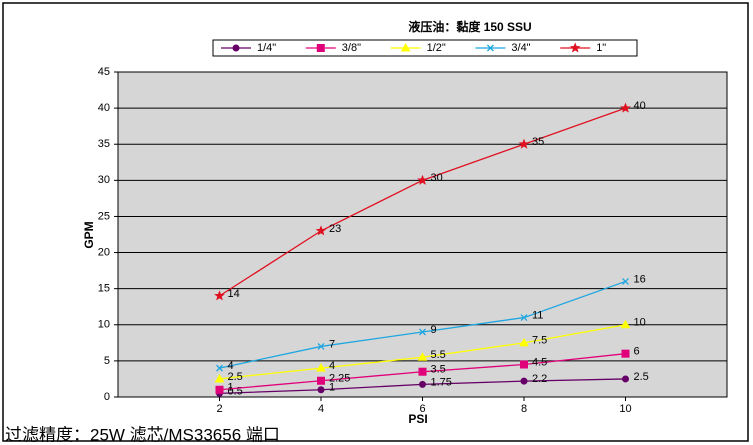 The height and width of the screenshot is (445, 753). I want to click on legend-label: 1/4", so click(266, 48).